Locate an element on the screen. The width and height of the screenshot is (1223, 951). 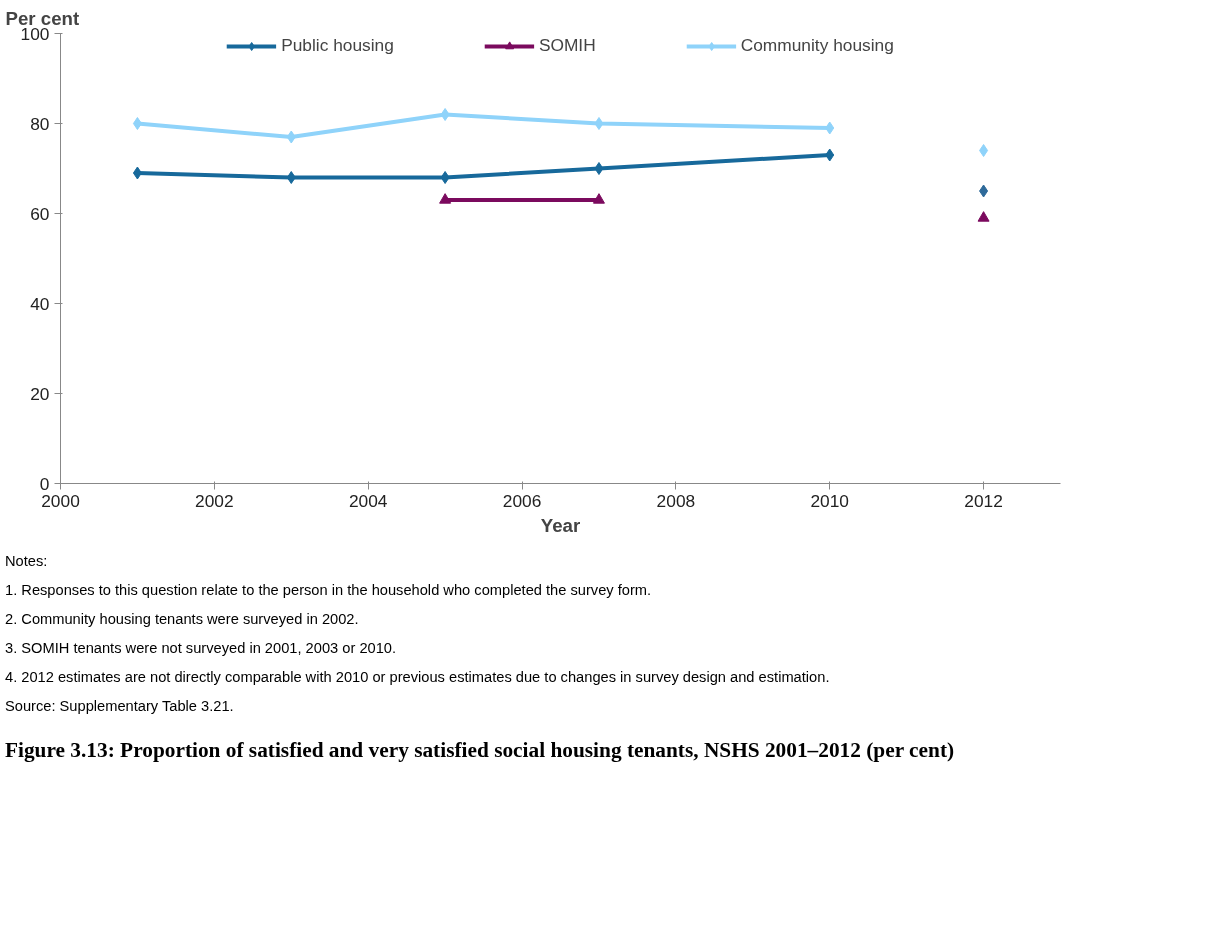
legend-label: SOMIH is located at coordinates (567, 45).